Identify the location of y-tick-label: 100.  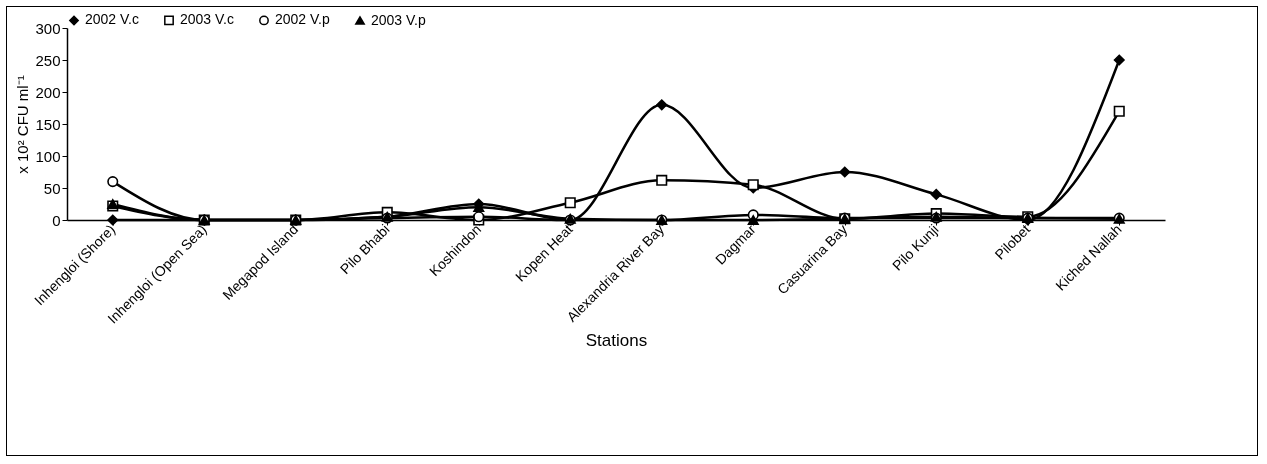
(48, 156).